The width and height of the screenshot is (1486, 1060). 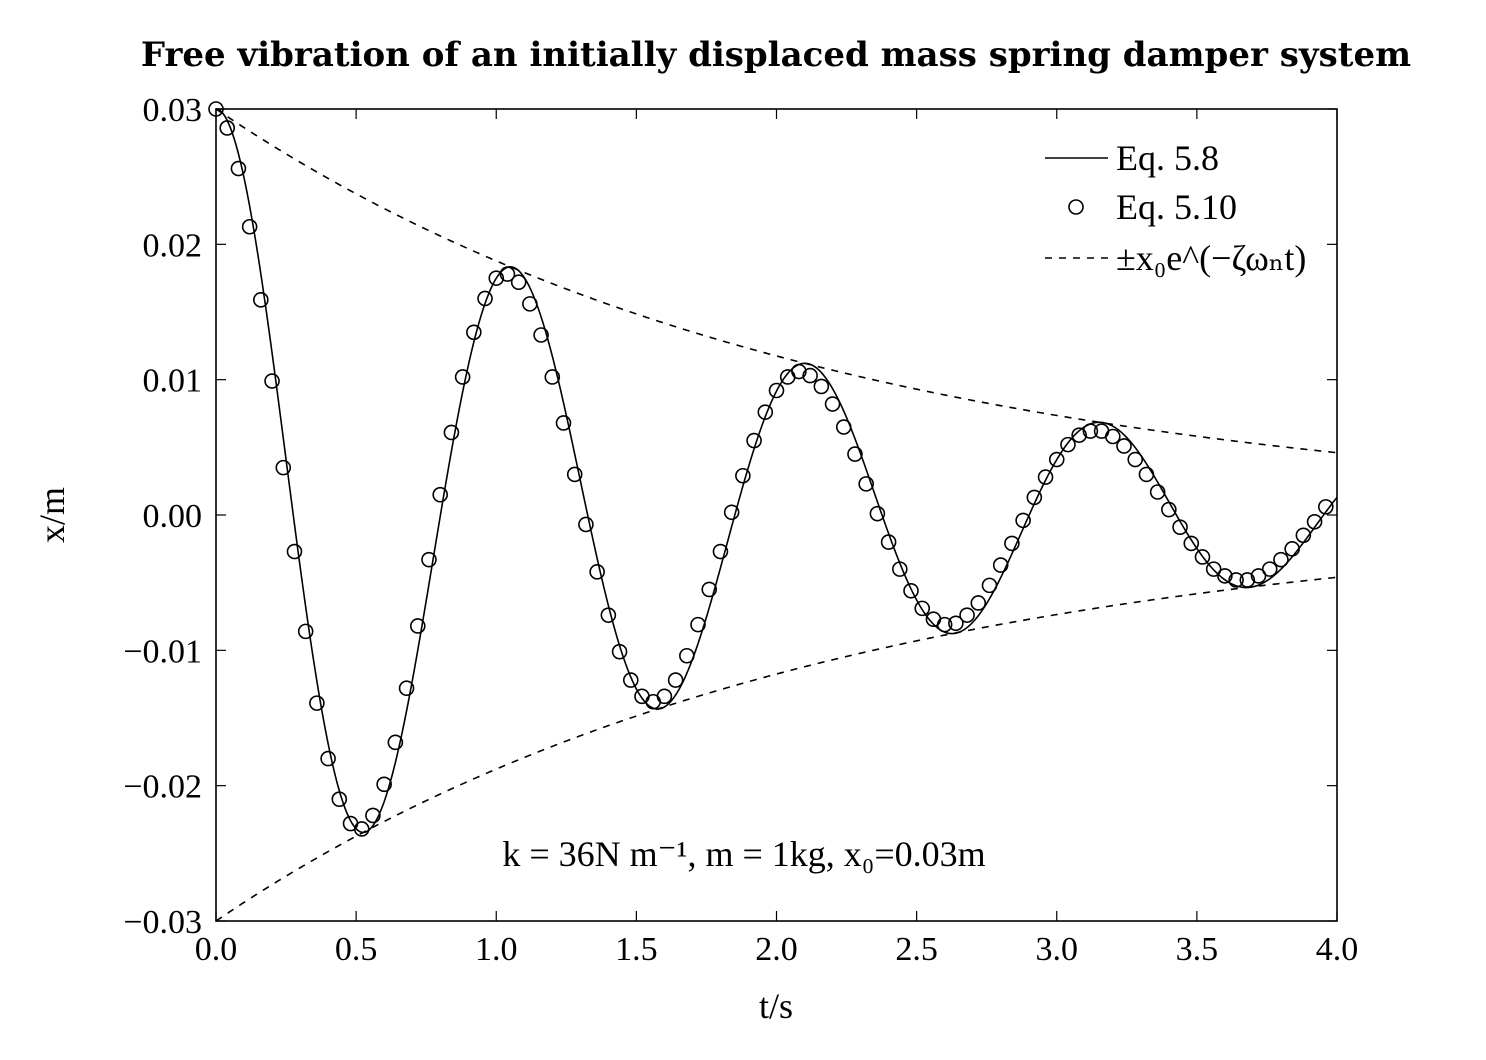 I want to click on legend: Eq. 5.8 Eq. 5.10 ±x₀e^(−ζωₙt), so click(x=1175, y=208).